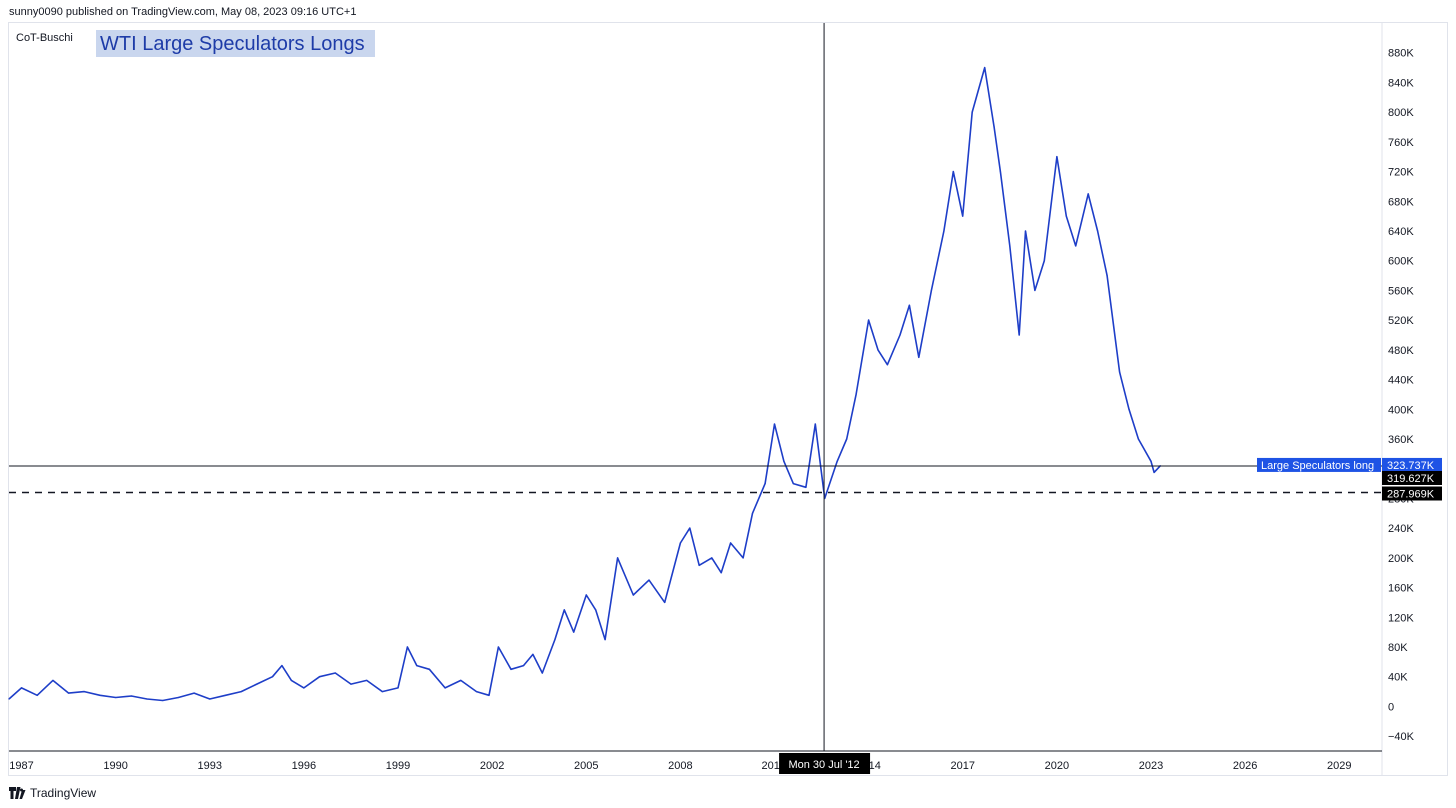 Image resolution: width=1456 pixels, height=808 pixels. What do you see at coordinates (1401, 173) in the screenshot?
I see `y-tick-label: 720K` at bounding box center [1401, 173].